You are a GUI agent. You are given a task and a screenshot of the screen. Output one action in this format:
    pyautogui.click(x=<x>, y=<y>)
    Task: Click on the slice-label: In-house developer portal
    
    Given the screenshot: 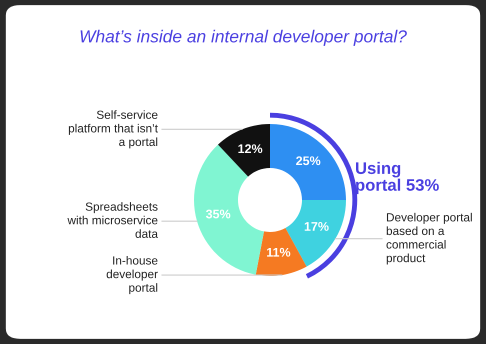 What is the action you would take?
    pyautogui.click(x=132, y=275)
    